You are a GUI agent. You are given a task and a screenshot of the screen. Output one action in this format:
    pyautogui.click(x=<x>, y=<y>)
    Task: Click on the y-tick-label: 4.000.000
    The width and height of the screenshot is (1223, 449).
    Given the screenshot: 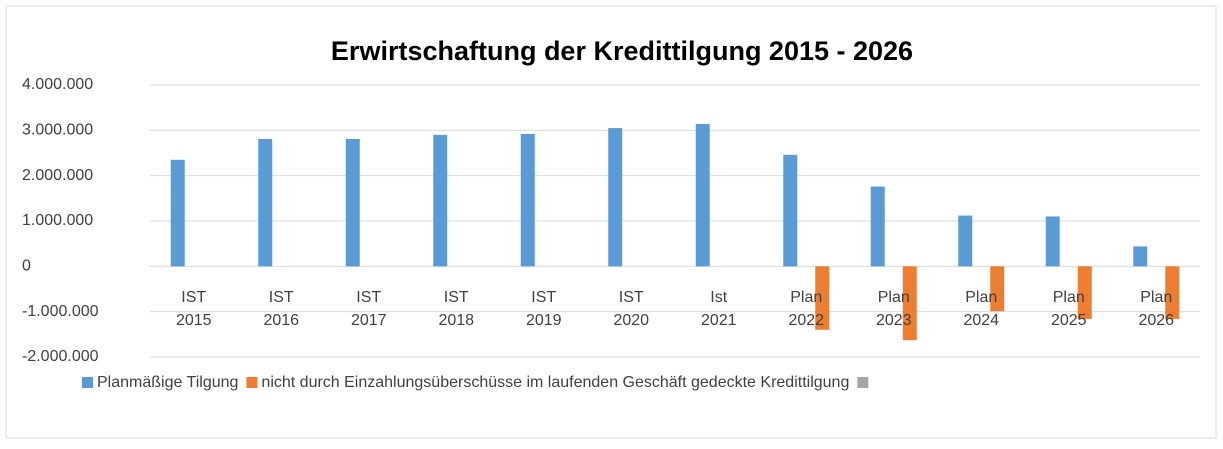 What is the action you would take?
    pyautogui.click(x=57, y=84)
    